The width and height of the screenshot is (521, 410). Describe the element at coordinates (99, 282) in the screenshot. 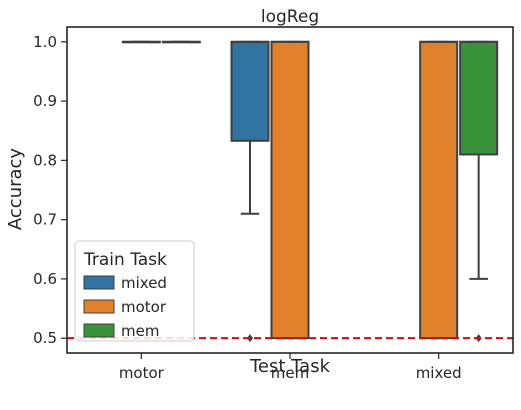

I see `legend-swatch-mixed` at that location.